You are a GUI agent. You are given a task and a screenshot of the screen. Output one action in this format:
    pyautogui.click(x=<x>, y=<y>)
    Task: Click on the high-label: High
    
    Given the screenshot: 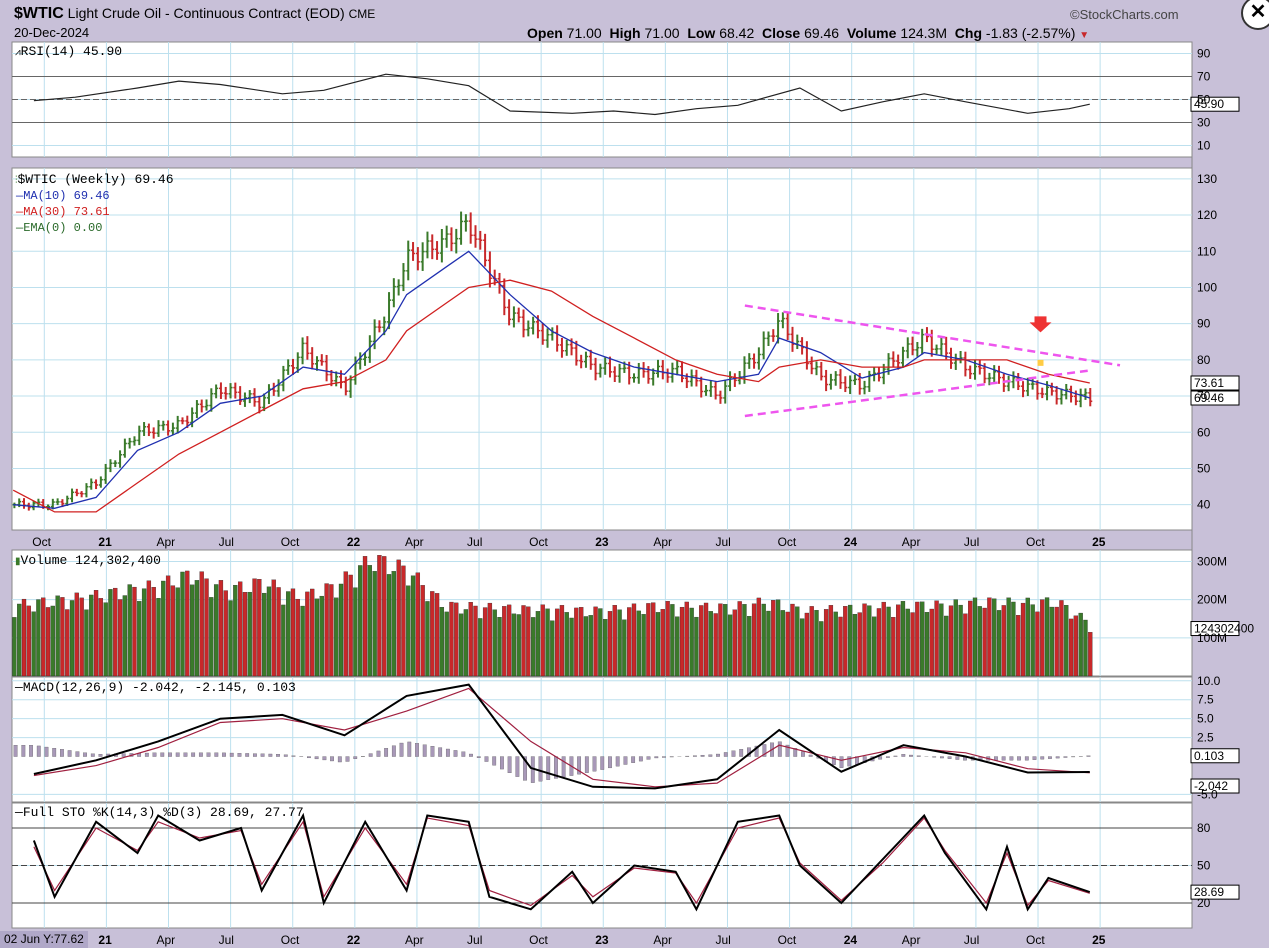 What is the action you would take?
    pyautogui.click(x=625, y=33)
    